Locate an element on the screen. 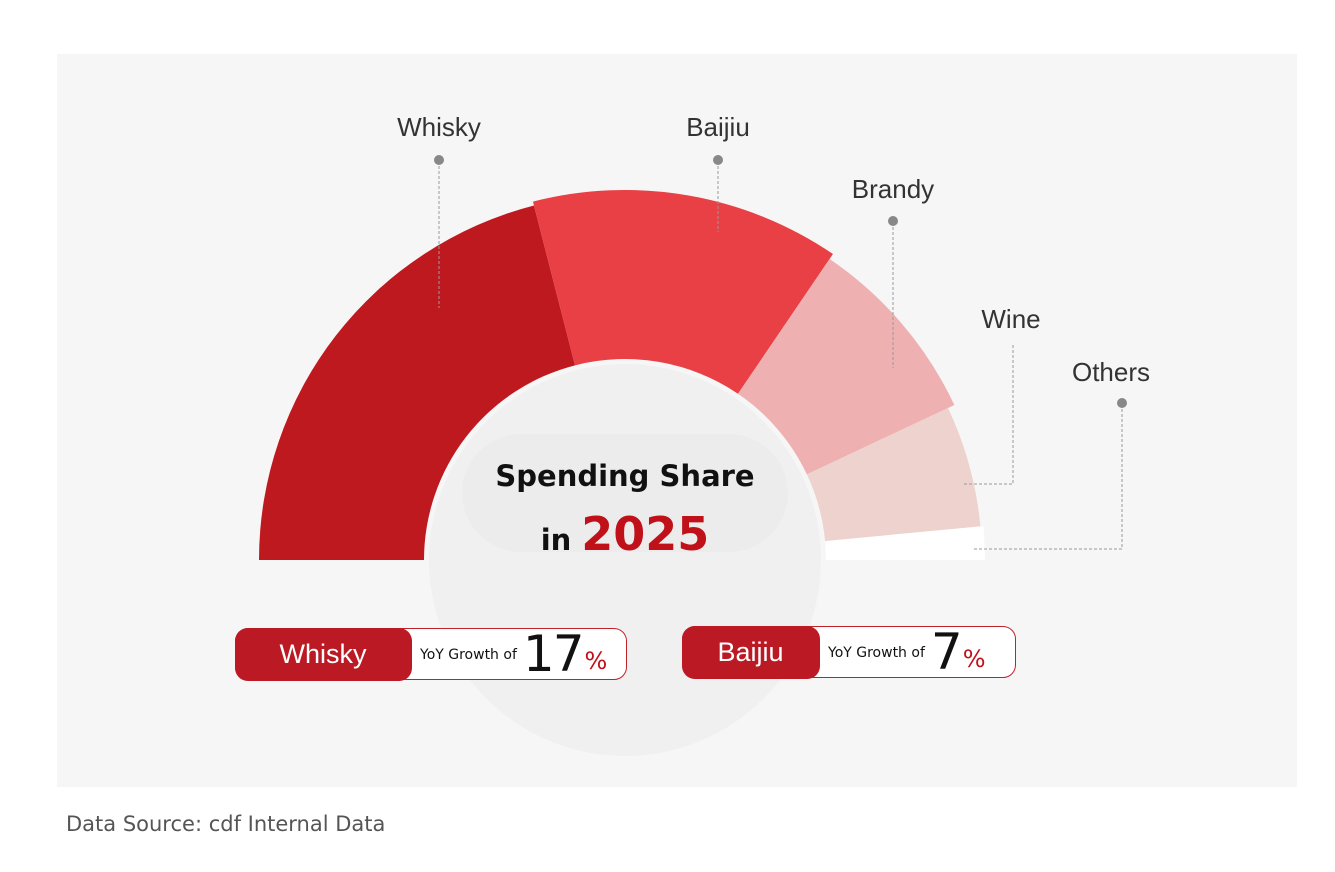  leader-dot-whisky is located at coordinates (439, 160).